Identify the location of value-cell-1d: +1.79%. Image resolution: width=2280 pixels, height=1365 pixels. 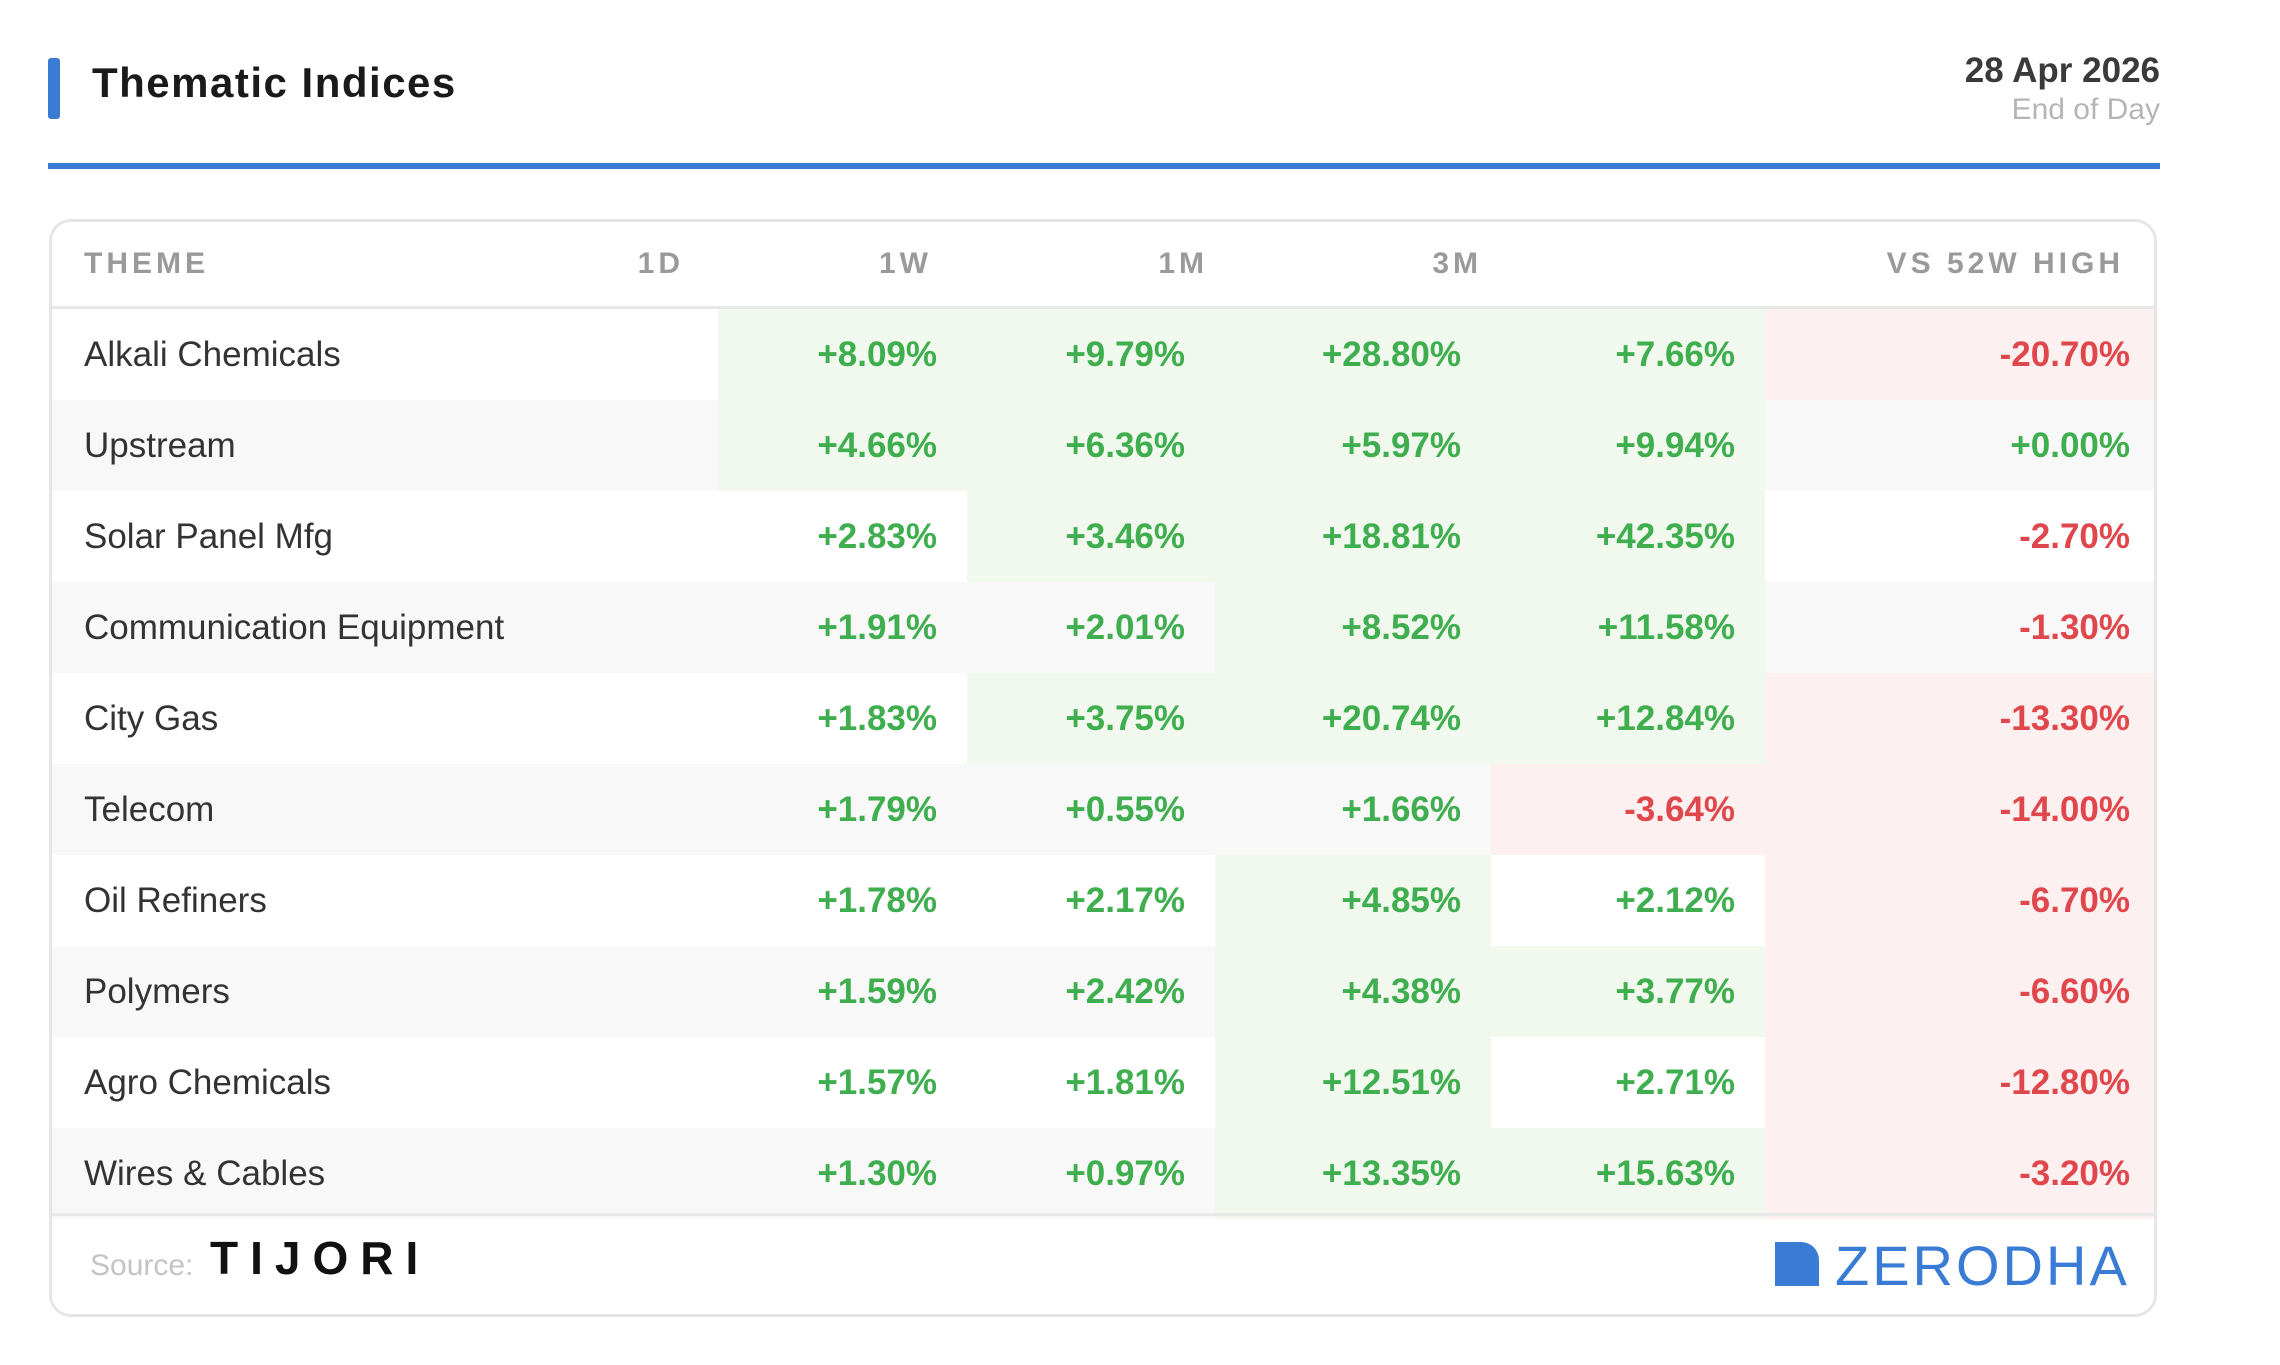
(842, 809).